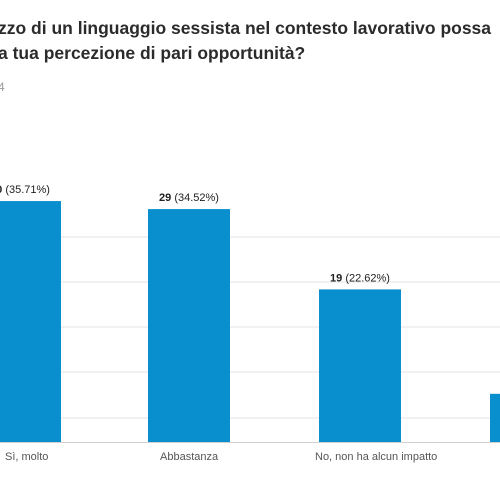  I want to click on x-tick-label-2: No, non ha alcun impatto, so click(376, 457).